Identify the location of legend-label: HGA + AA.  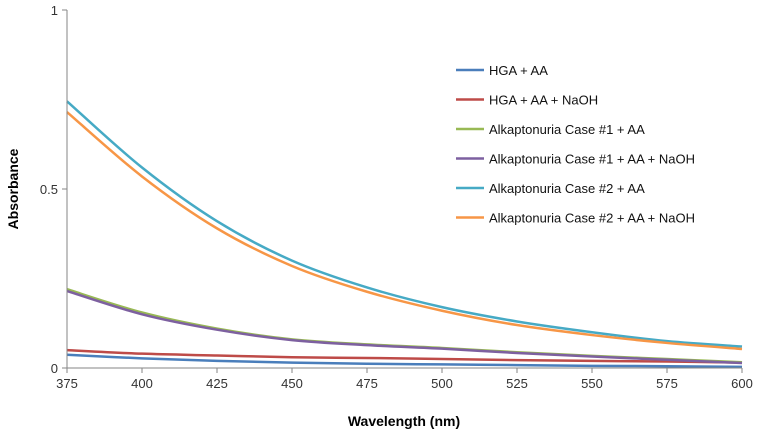
(518, 70).